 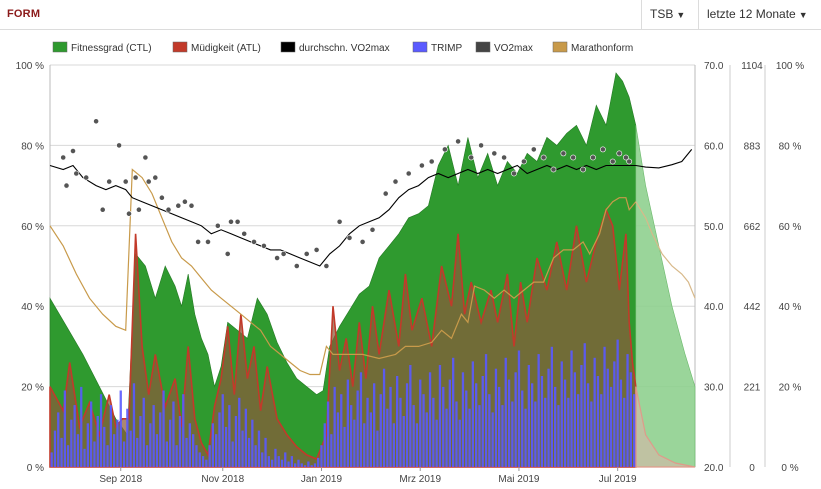 I want to click on legend-label-atl: Müdigkeit (ATL), so click(x=226, y=48).